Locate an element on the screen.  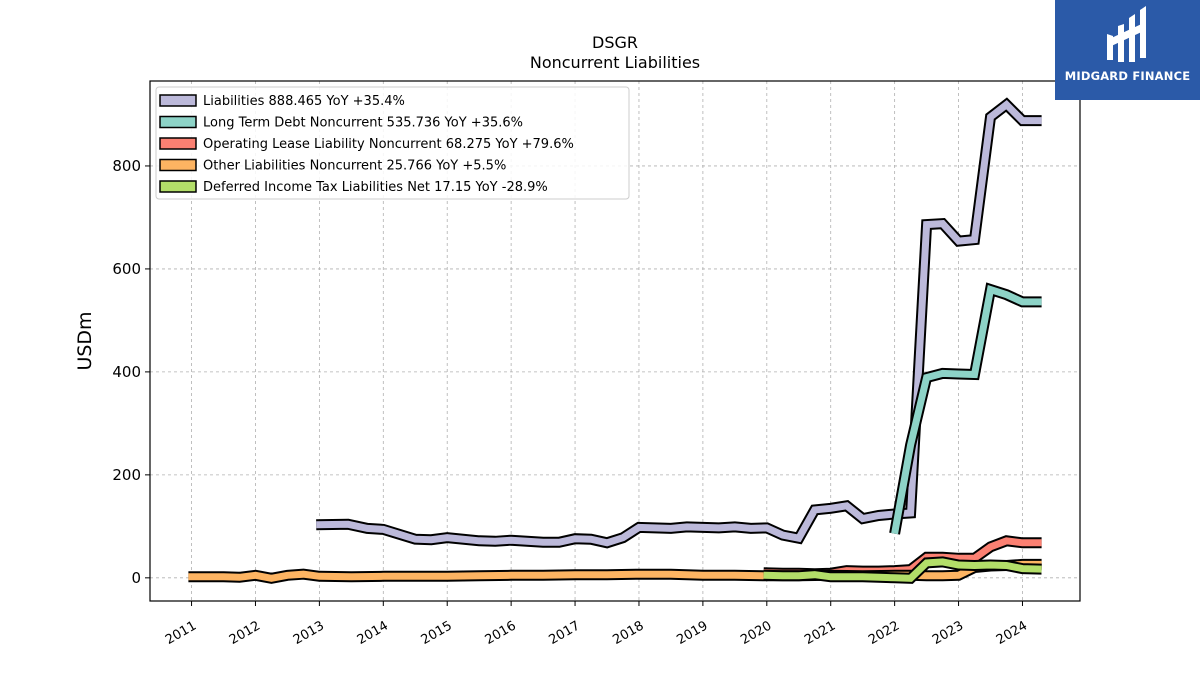
brand-name: MIDGARD FINANCE is located at coordinates (1127, 76).